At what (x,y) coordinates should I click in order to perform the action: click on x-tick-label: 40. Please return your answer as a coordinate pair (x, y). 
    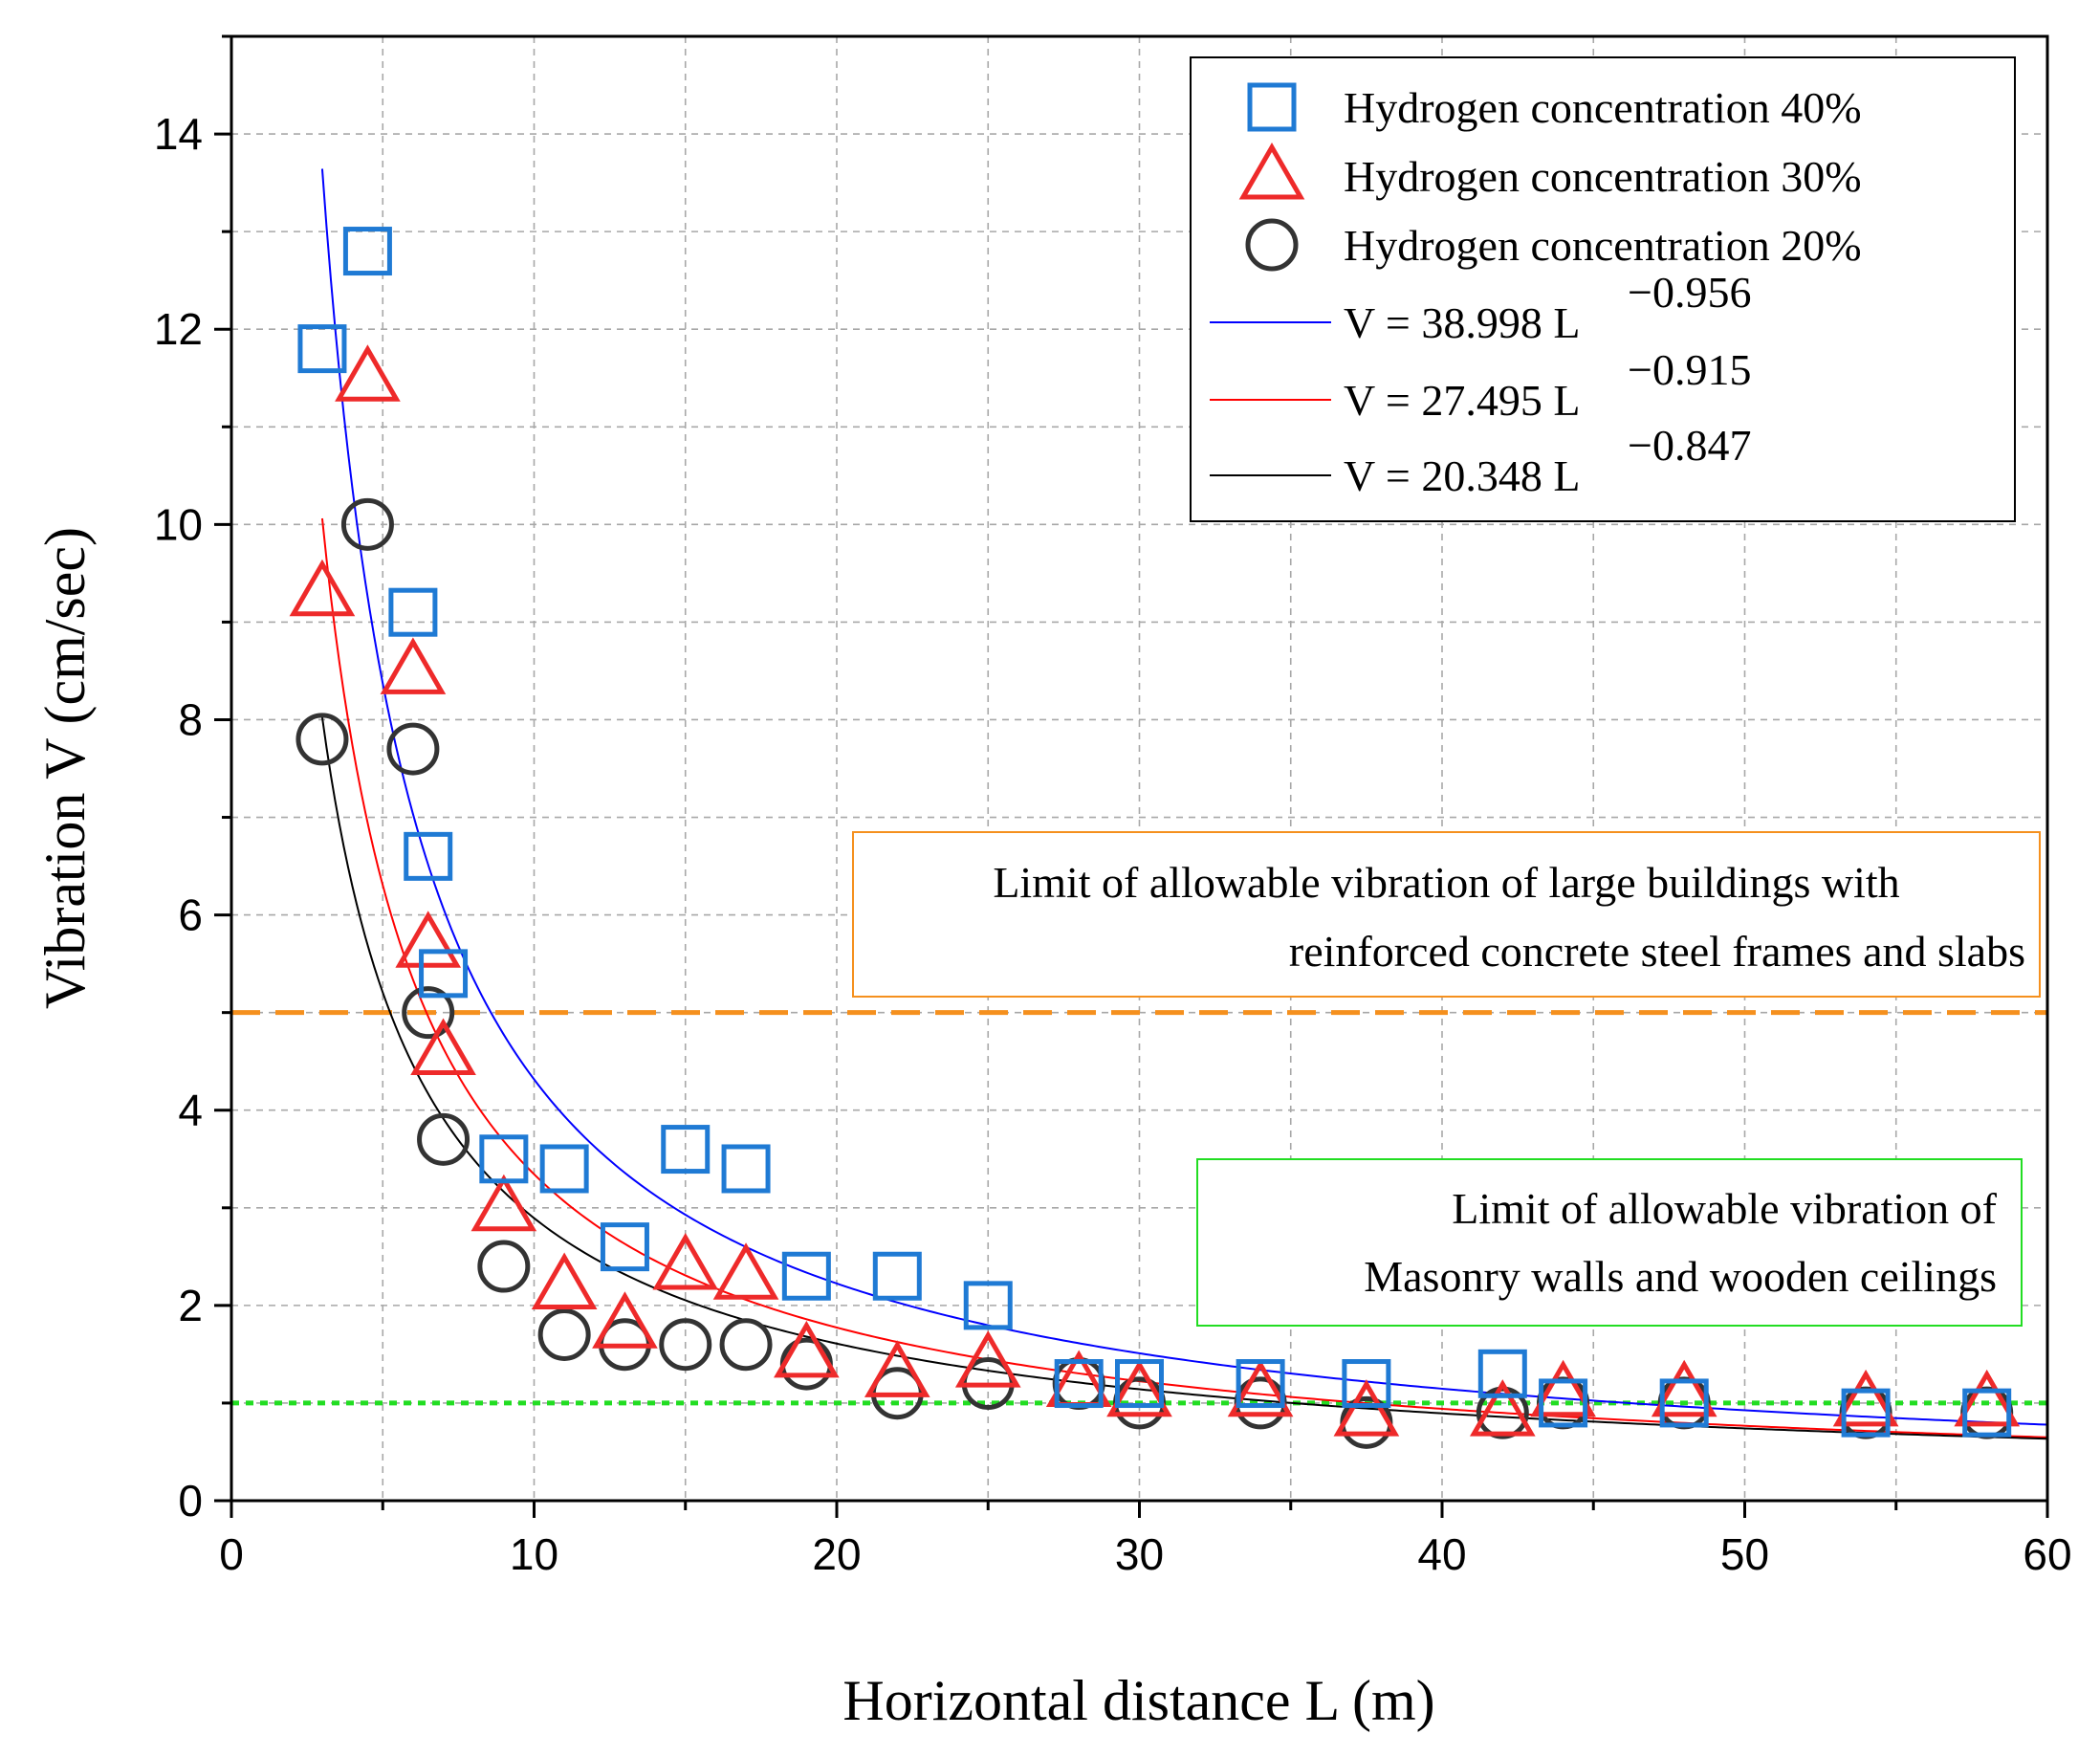
    Looking at the image, I should click on (1442, 1554).